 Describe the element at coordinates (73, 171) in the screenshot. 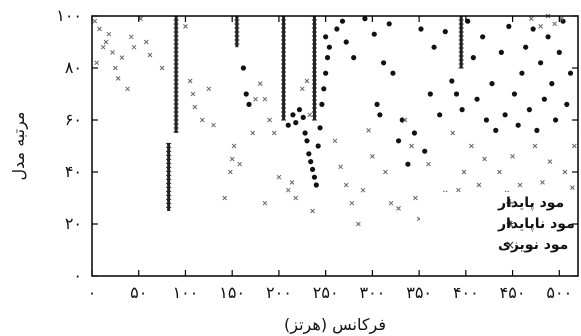

I see `y-tick-label: ۴۰` at that location.